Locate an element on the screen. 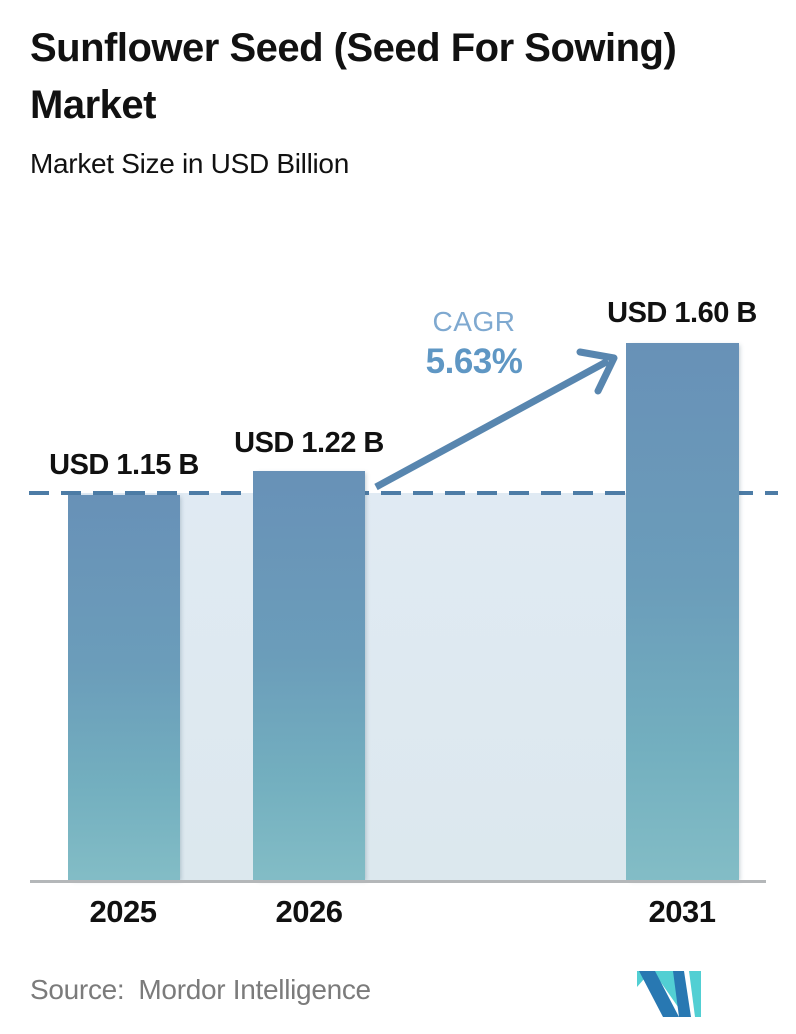 This screenshot has height=1034, width=796. chart-title: Sunflower Seed (Seed For Sowing) Market is located at coordinates (400, 77).